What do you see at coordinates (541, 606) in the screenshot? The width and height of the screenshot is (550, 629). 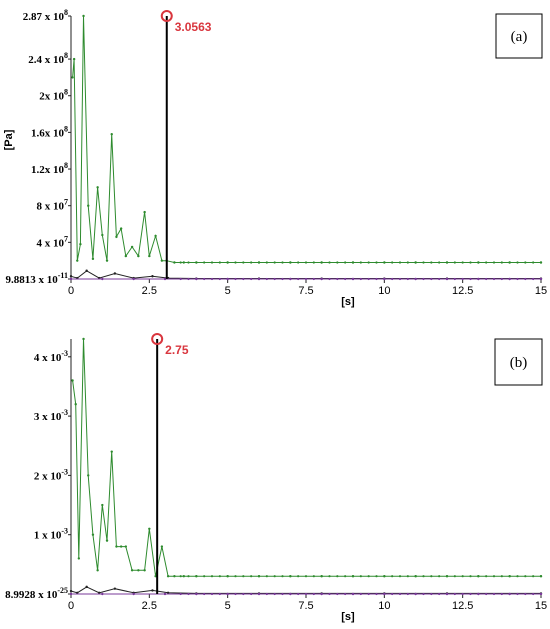 I see `x-tick-label: 15` at bounding box center [541, 606].